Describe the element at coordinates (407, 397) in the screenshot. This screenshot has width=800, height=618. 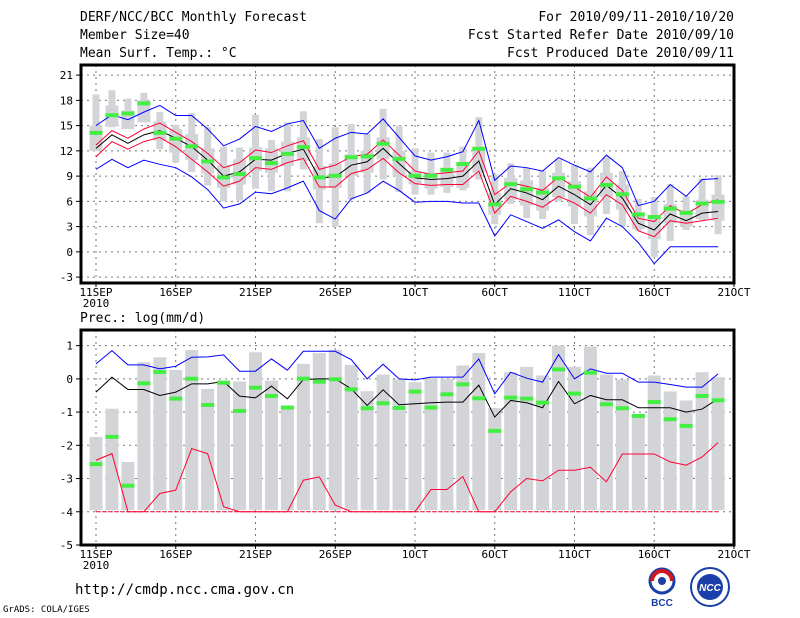
I see `series-ensemble-mean` at that location.